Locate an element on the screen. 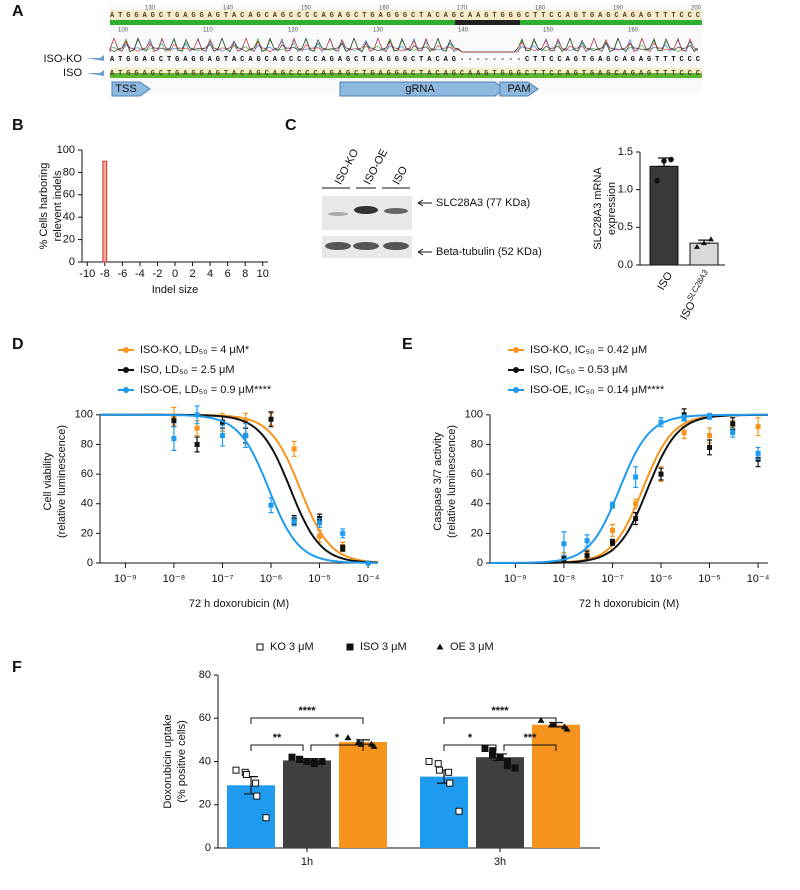 Image resolution: width=800 pixels, height=890 pixels. y-tick-label: 20 is located at coordinates (477, 533).